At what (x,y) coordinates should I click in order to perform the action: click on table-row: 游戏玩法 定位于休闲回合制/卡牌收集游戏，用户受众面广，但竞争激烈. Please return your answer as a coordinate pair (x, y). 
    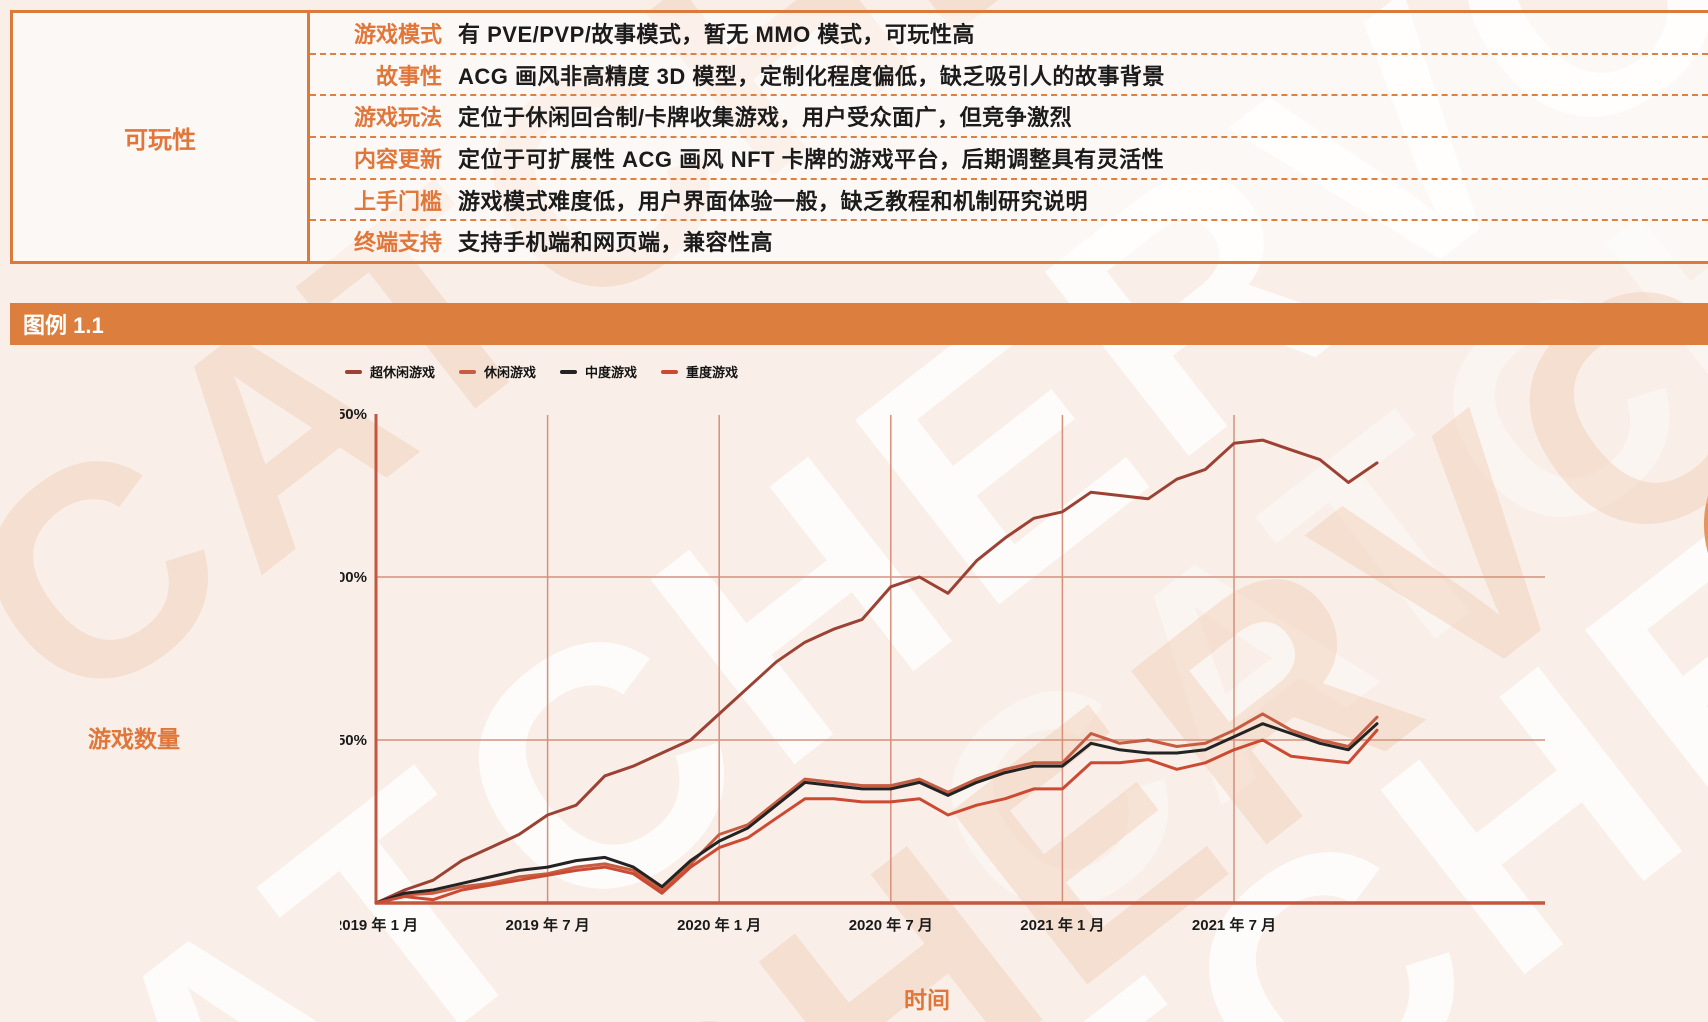
    Looking at the image, I should click on (1009, 117).